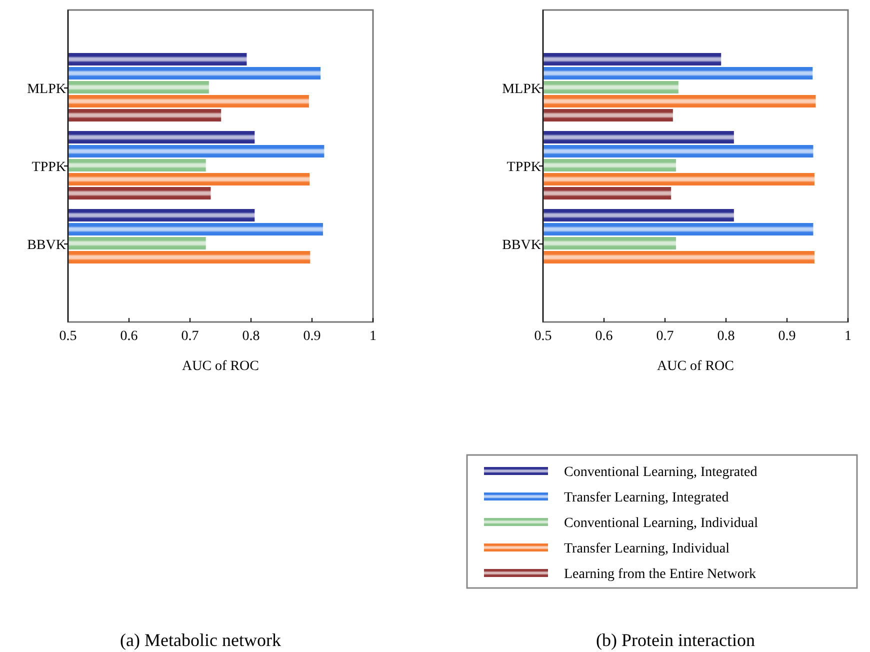 The height and width of the screenshot is (652, 870). Describe the element at coordinates (647, 548) in the screenshot. I see `legend-label: Transfer Learning, Individual` at that location.